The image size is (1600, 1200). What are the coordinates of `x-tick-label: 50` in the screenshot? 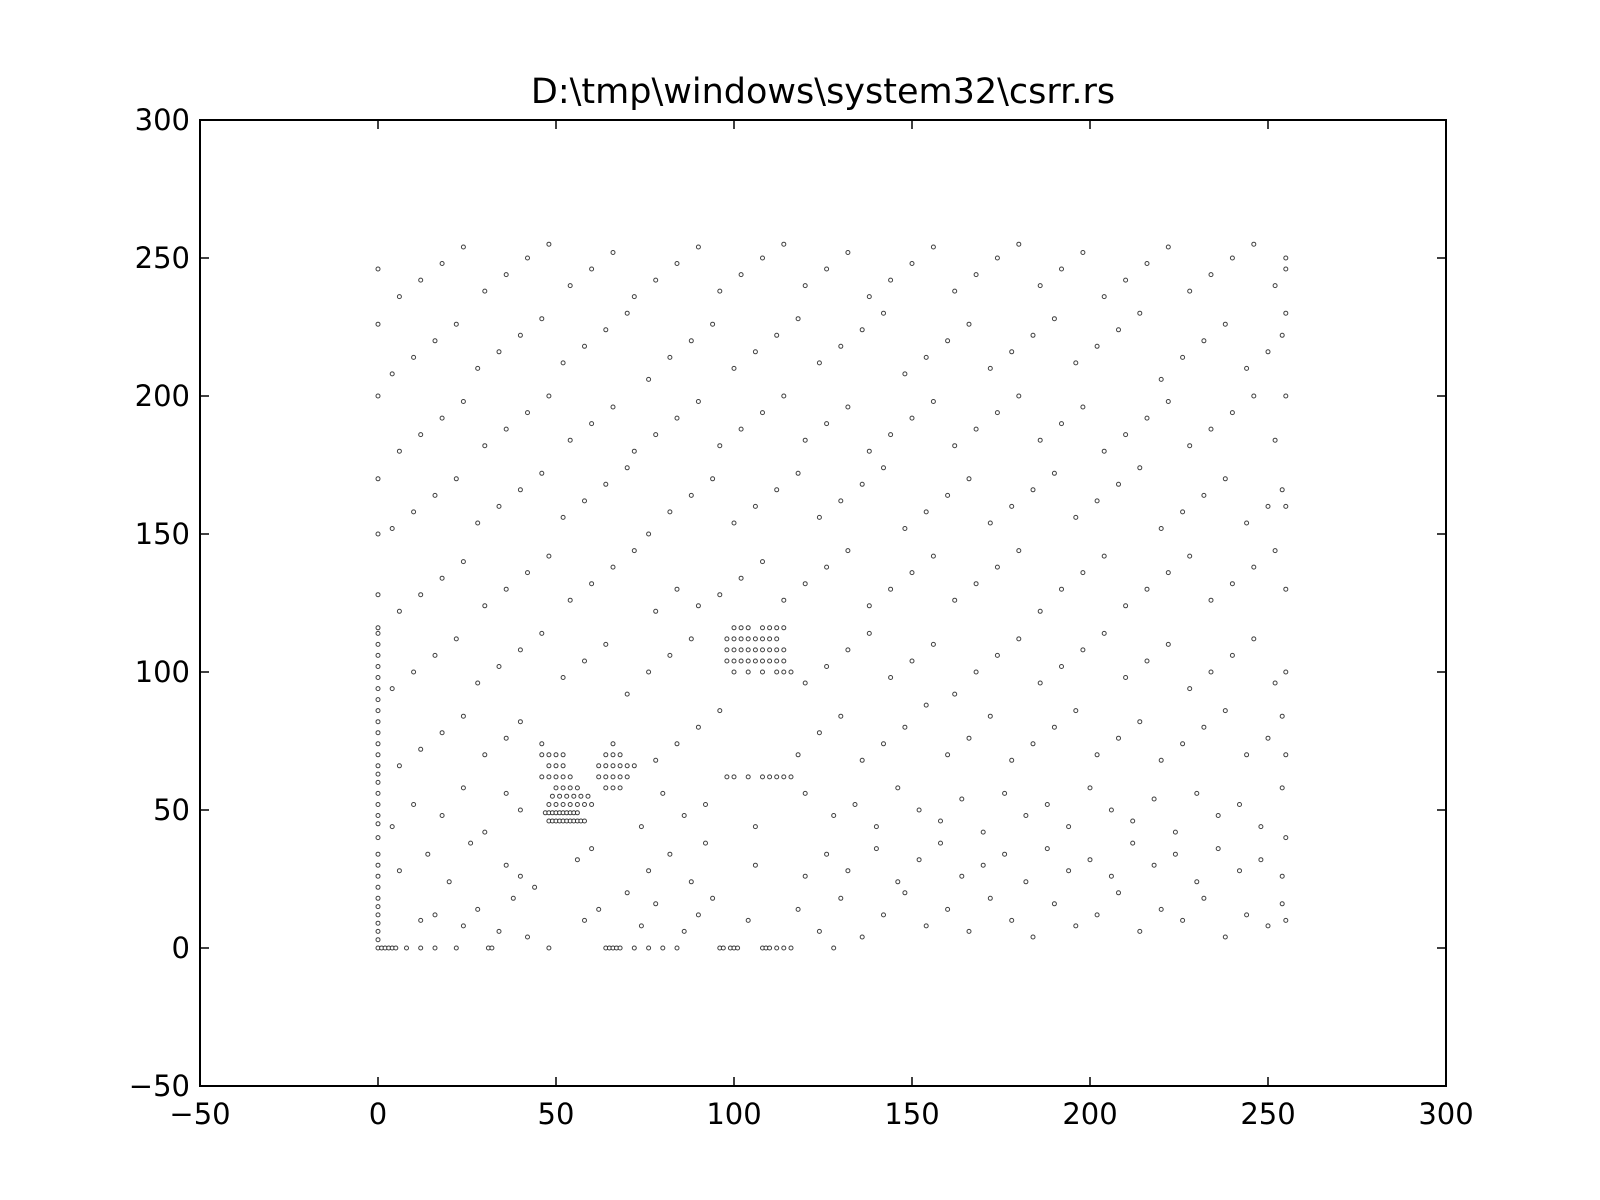 It's located at (556, 1114).